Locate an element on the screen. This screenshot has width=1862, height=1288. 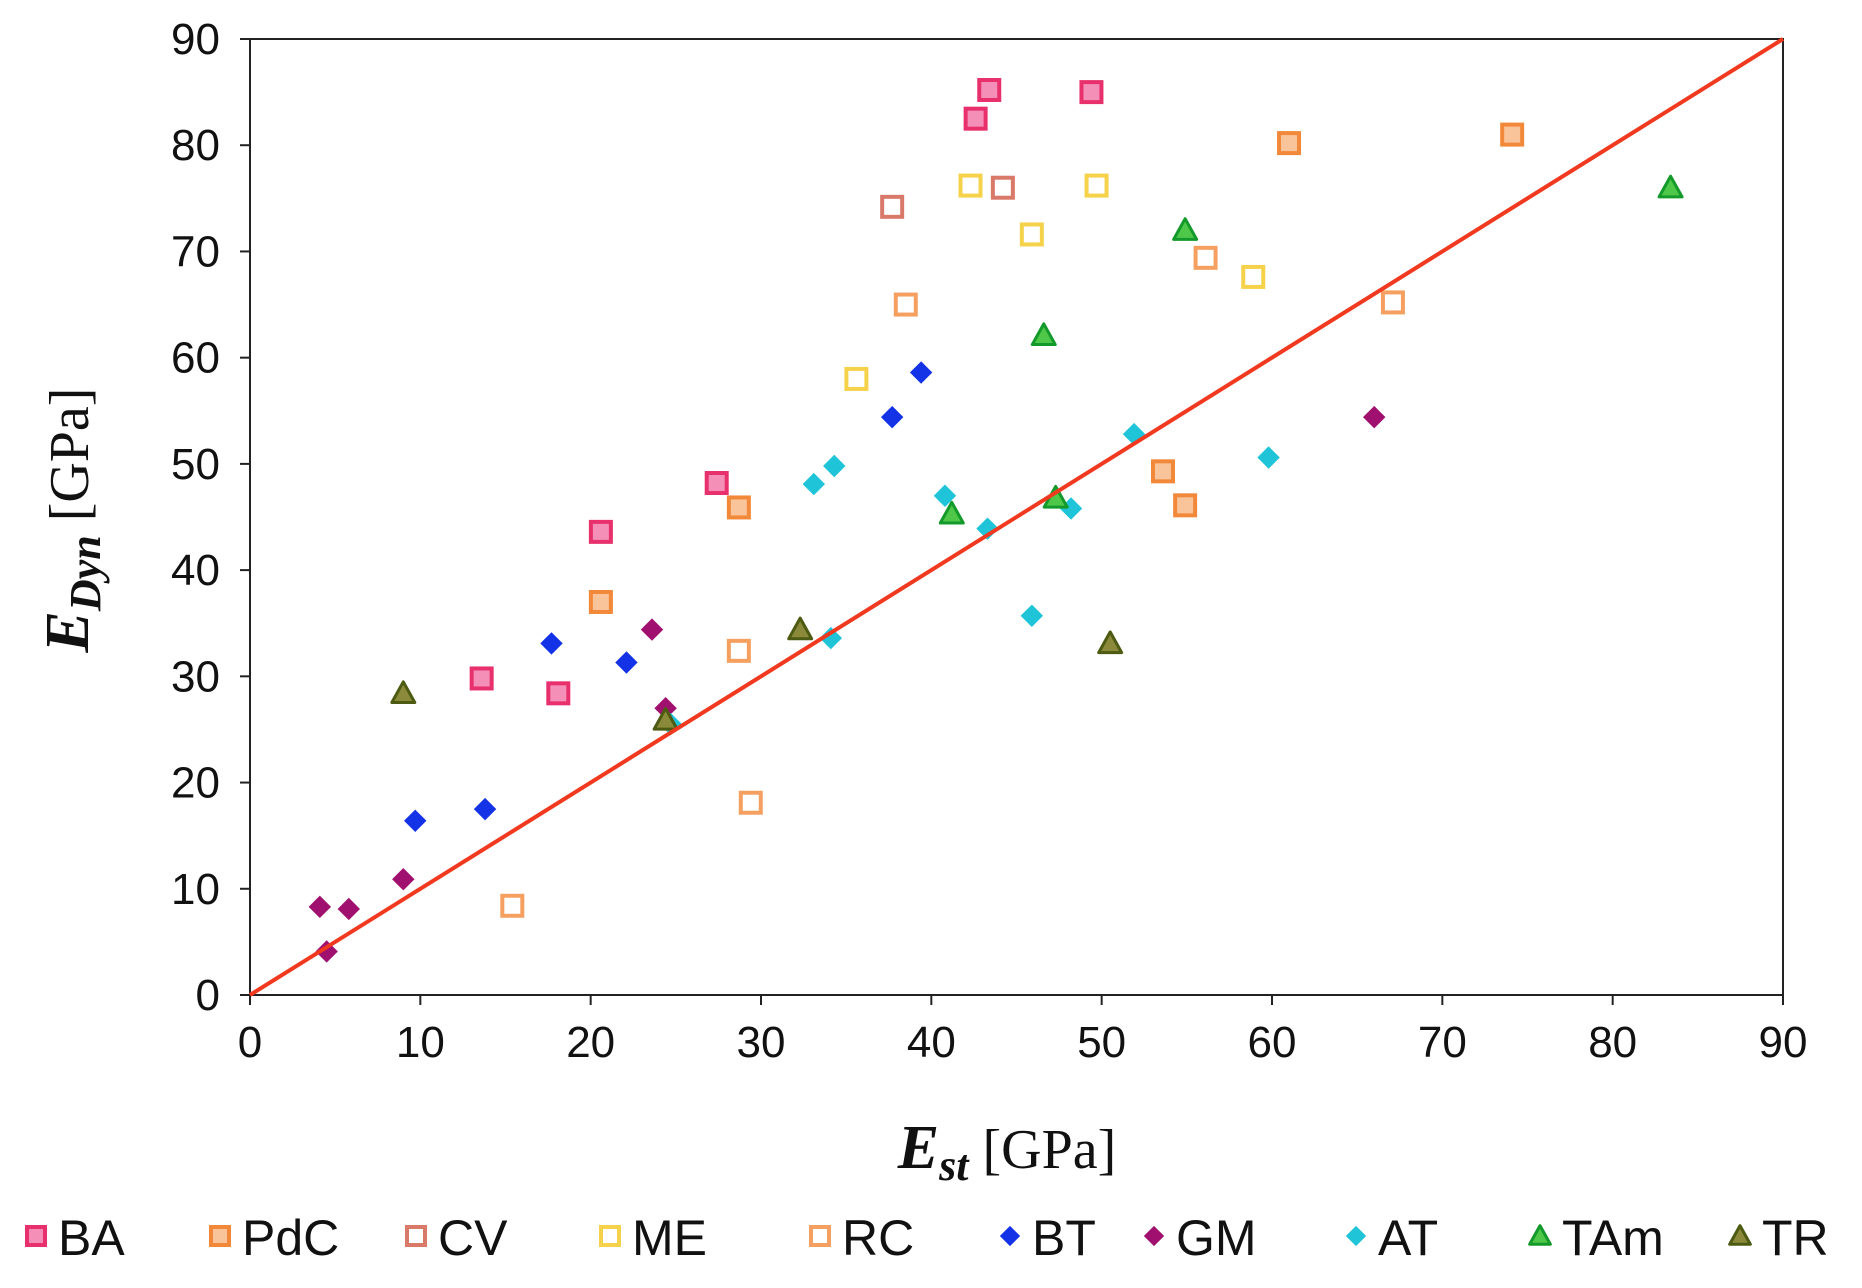
x-tick-label: 70 is located at coordinates (1442, 1042).